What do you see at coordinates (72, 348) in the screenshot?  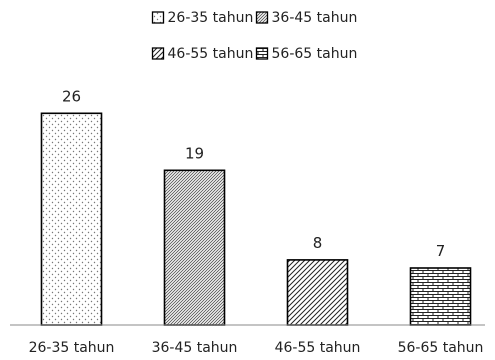 I see `x-tick-label-26-35-tahun: 26-35 tahun` at bounding box center [72, 348].